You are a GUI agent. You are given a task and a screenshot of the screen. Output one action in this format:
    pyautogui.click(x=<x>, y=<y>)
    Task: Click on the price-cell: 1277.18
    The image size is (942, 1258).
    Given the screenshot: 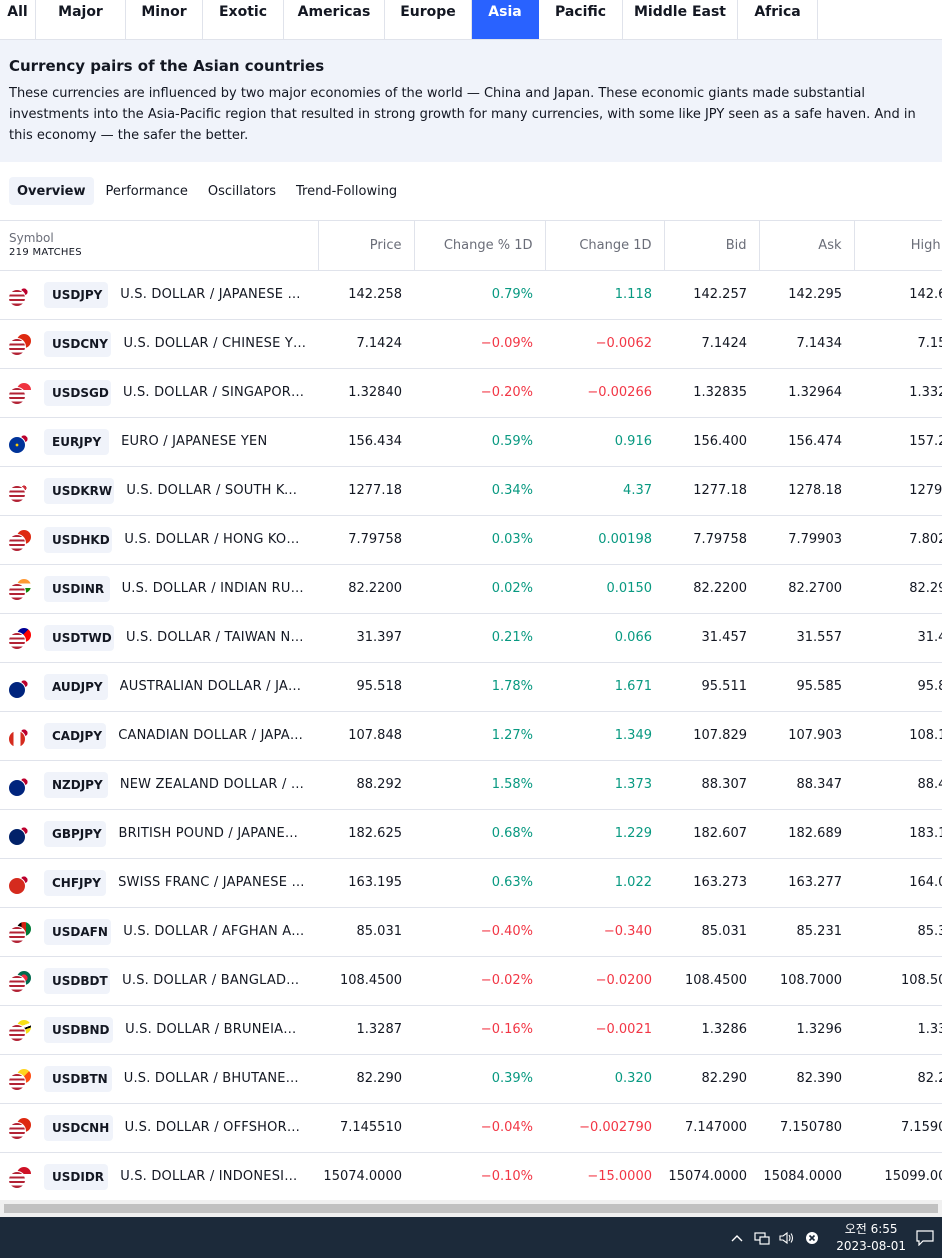 What is the action you would take?
    pyautogui.click(x=366, y=491)
    